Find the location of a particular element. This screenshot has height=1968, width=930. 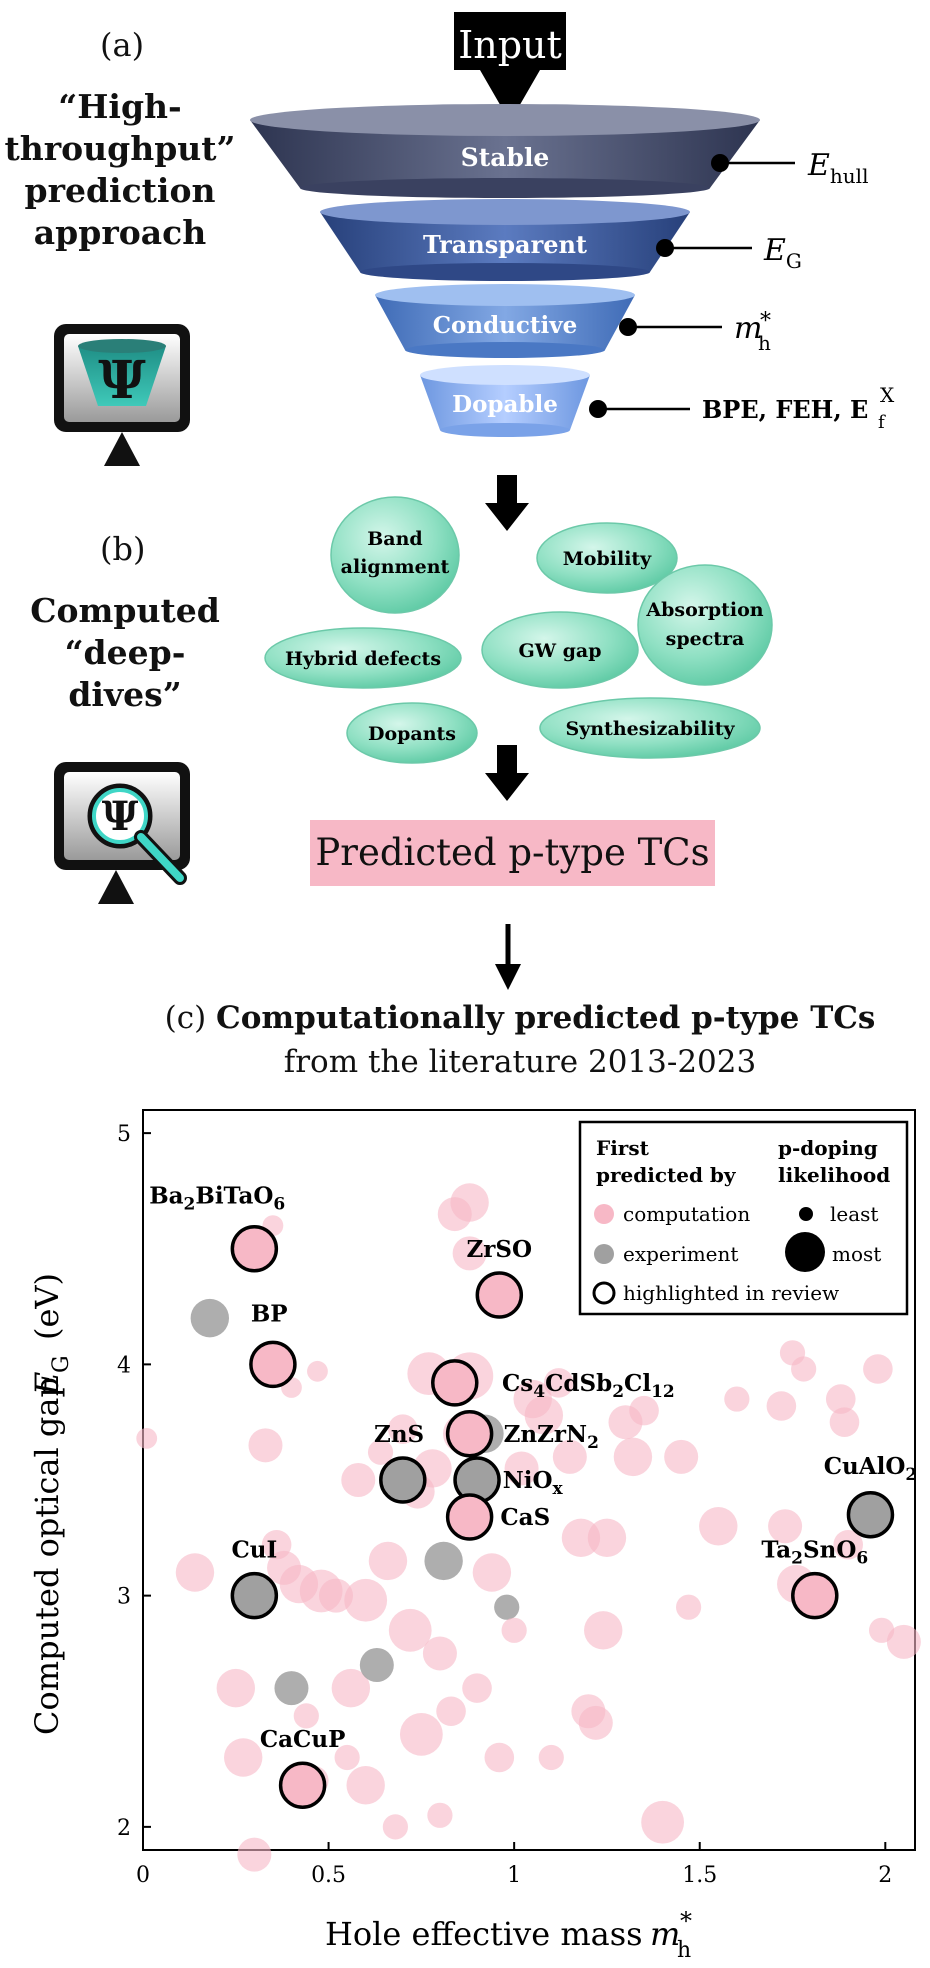

panel-c-title-bold: Computationally predicted p-type TCs is located at coordinates (546, 1018).